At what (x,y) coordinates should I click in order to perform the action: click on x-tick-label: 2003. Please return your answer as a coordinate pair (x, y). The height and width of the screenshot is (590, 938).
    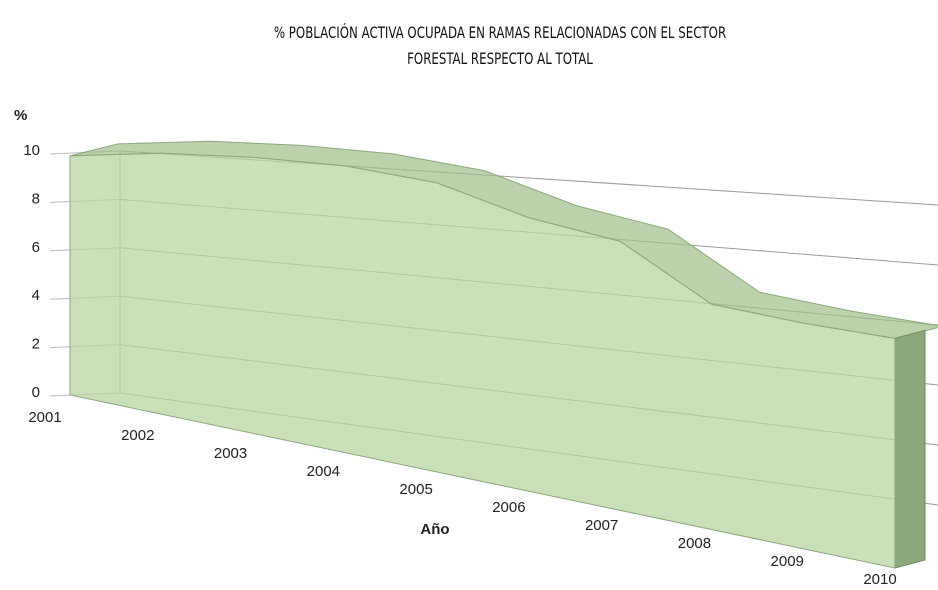
    Looking at the image, I should click on (230, 453).